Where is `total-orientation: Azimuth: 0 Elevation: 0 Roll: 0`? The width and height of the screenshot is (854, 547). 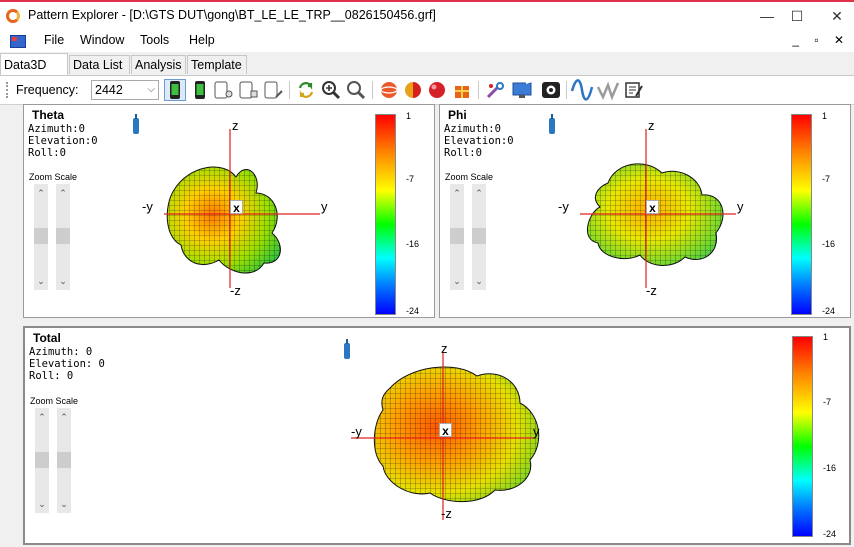
total-orientation: Azimuth: 0 Elevation: 0 Roll: 0 is located at coordinates (67, 364).